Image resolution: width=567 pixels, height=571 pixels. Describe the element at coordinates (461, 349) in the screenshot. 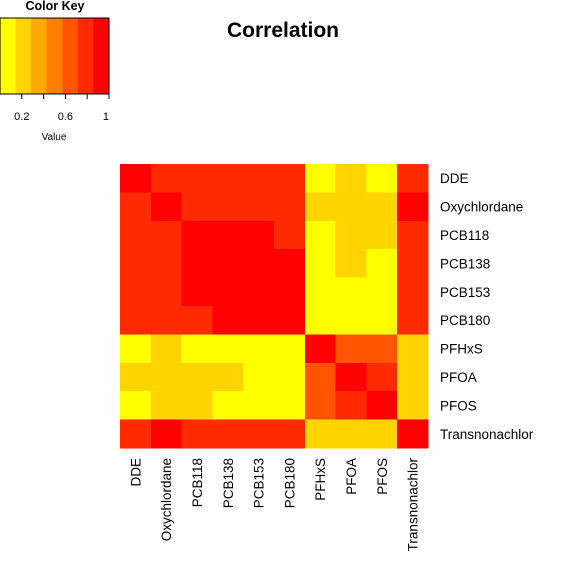

I see `row-label: PFHxS` at that location.